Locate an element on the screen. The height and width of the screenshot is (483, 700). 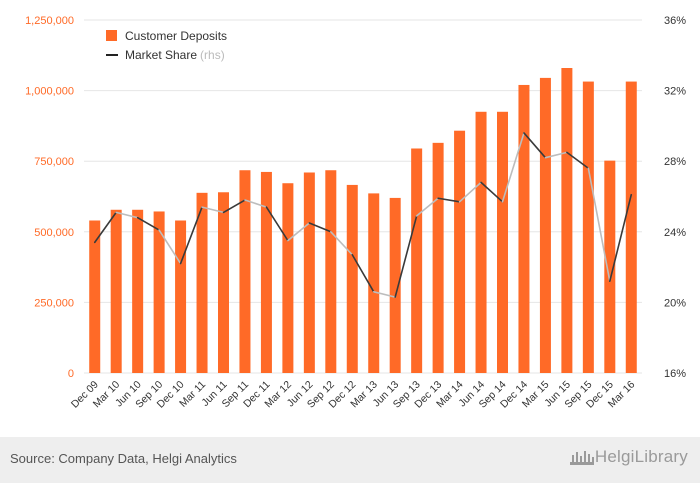
right-tick-label: 36% is located at coordinates (675, 21).